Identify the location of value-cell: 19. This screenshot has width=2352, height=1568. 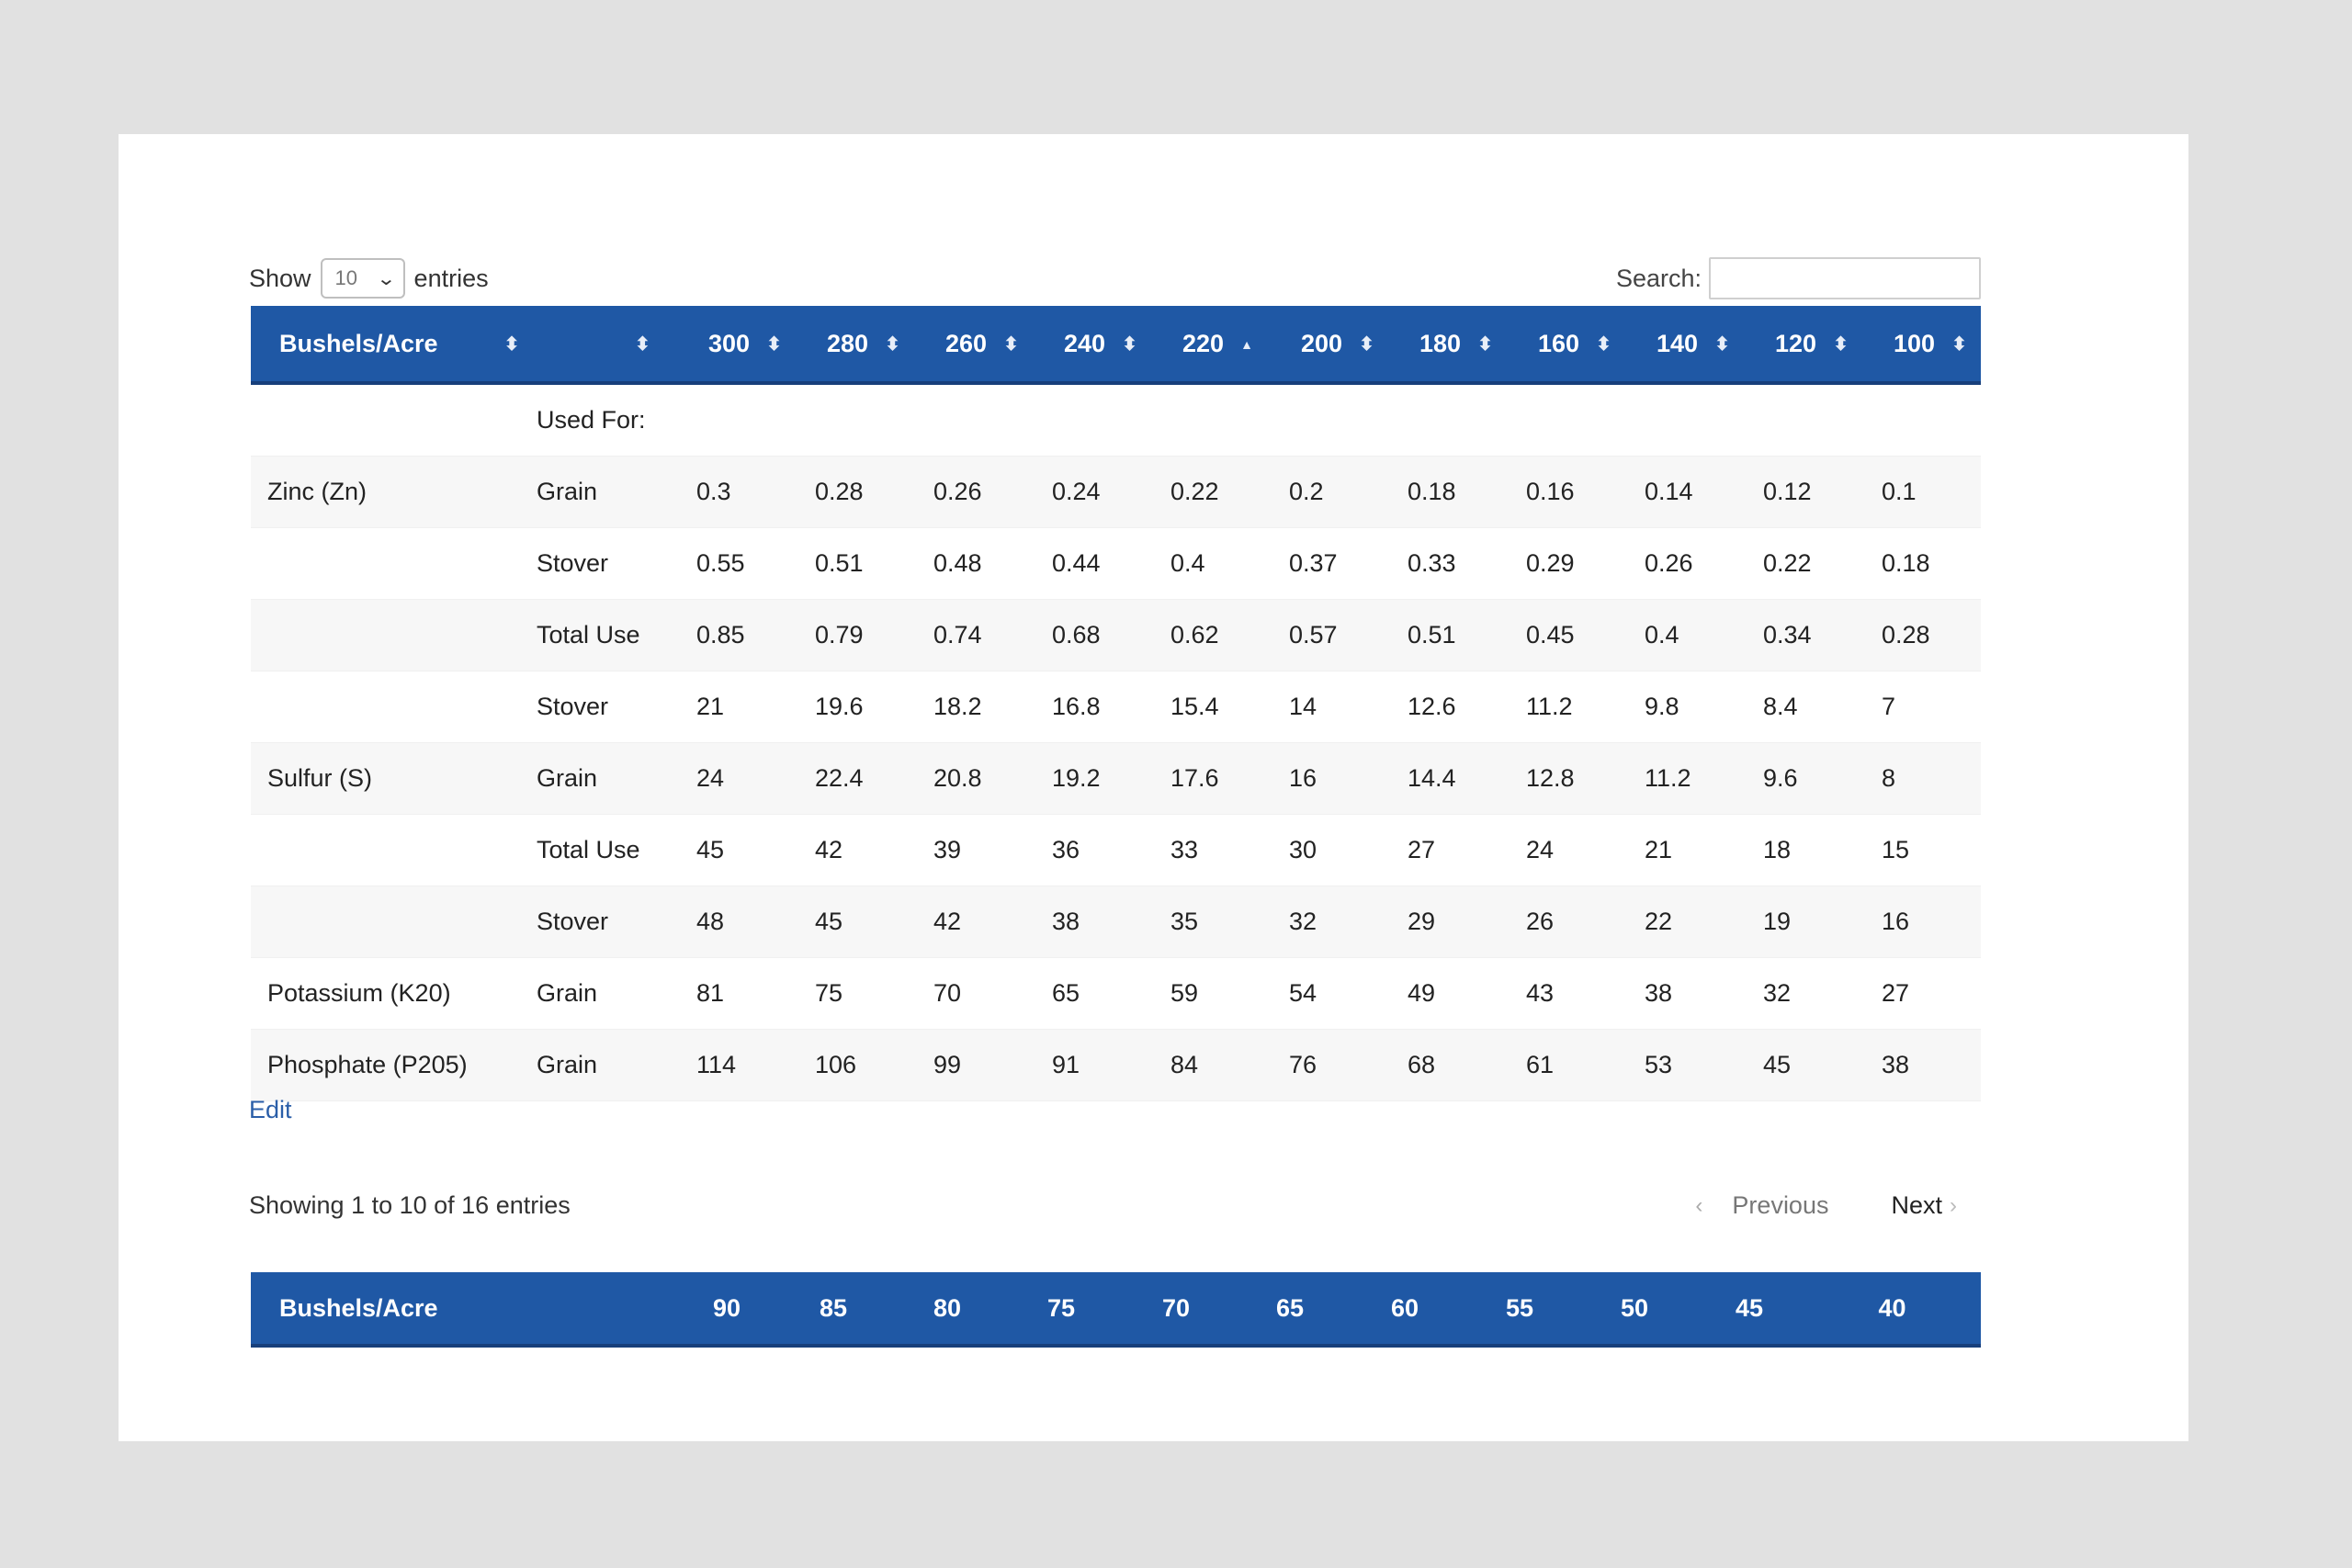
(1777, 922).